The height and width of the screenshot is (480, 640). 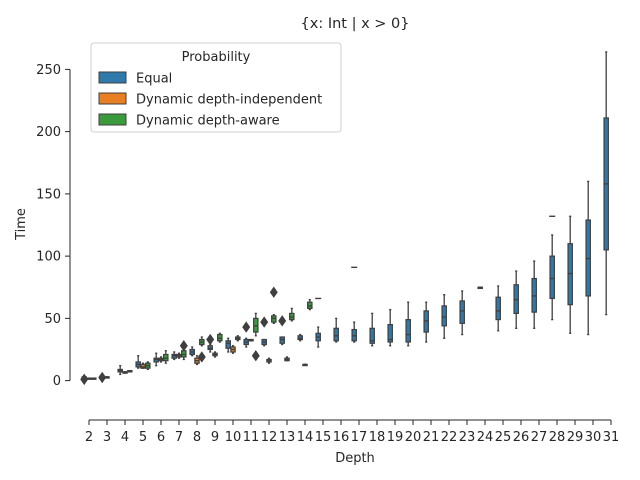 I want to click on x-tick-label: 30, so click(x=593, y=437).